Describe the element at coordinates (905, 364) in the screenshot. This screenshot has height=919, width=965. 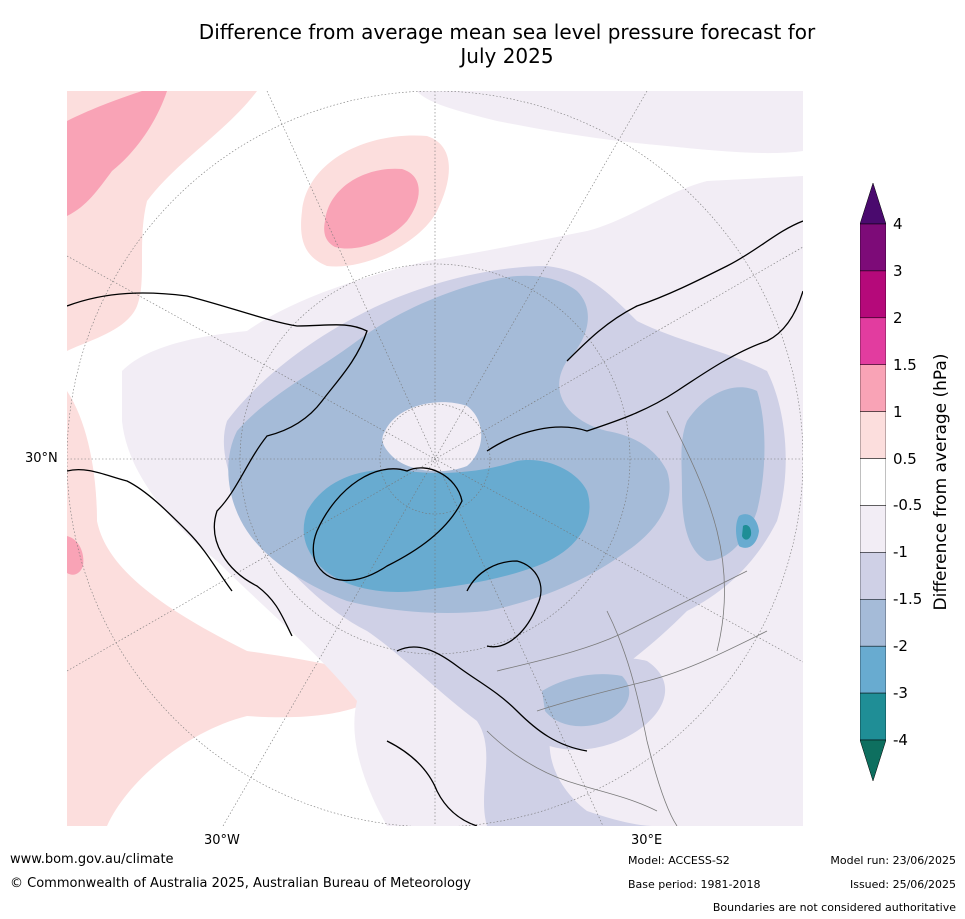
I see `colorbar-tick-label: 1.5` at that location.